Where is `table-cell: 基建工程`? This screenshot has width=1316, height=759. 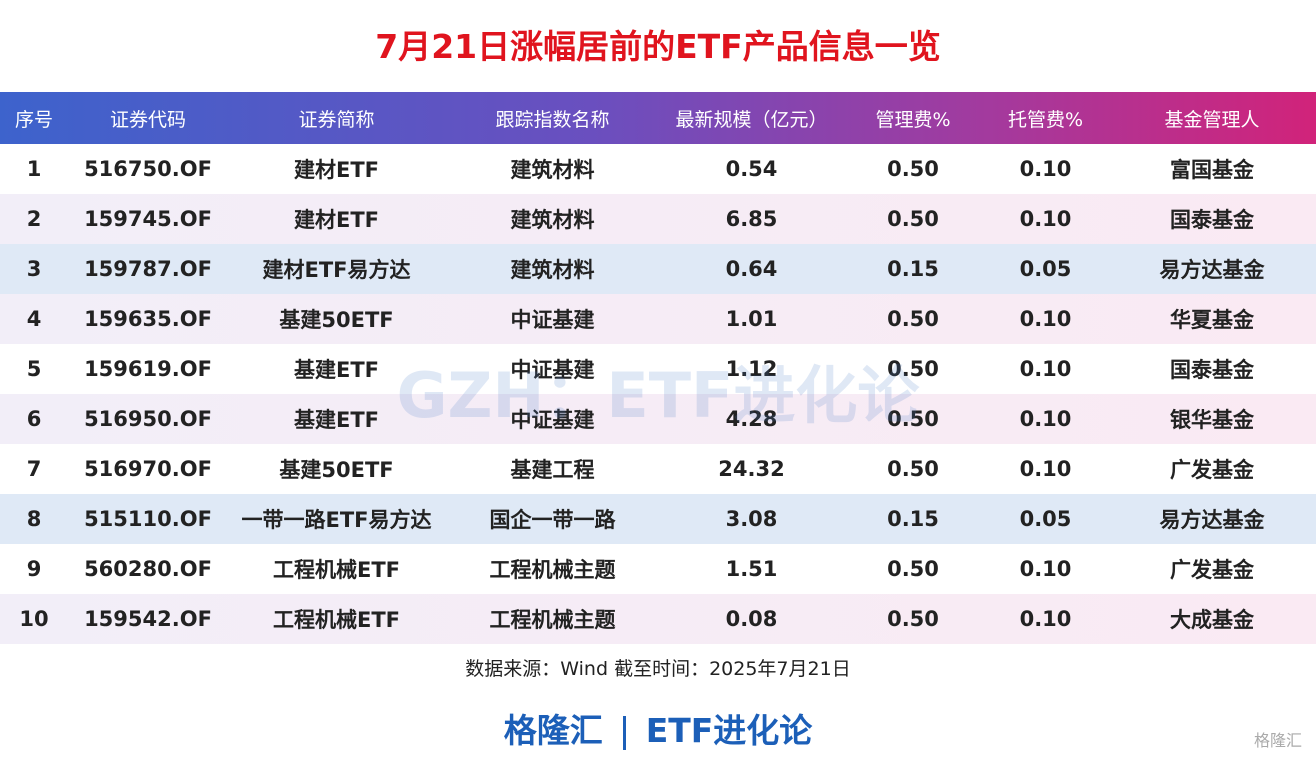 table-cell: 基建工程 is located at coordinates (552, 470).